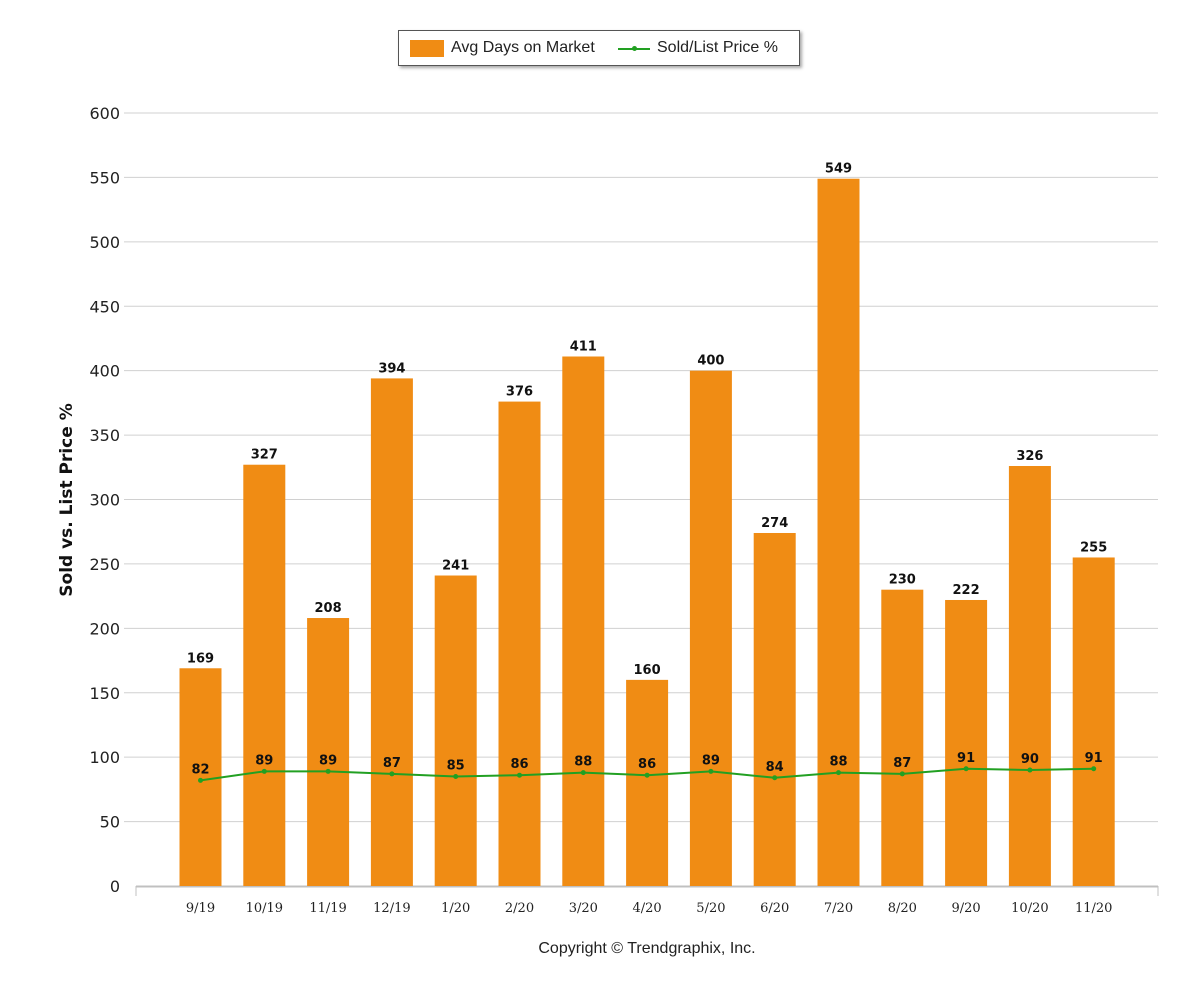 Image resolution: width=1200 pixels, height=1000 pixels. I want to click on legend-bar-swatch, so click(427, 48).